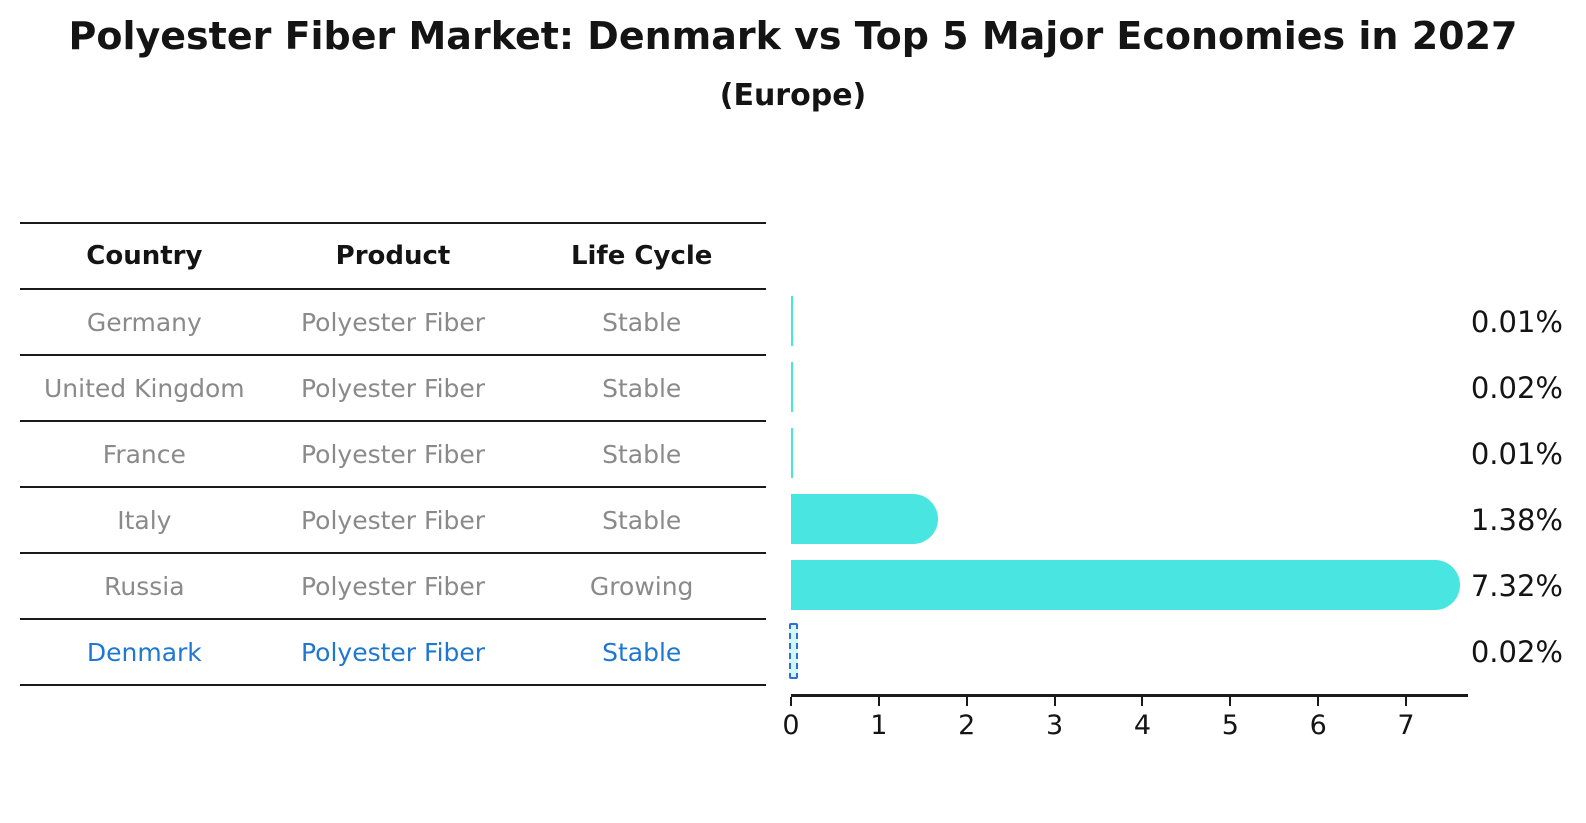 The image size is (1586, 823). I want to click on x-tick-label: 5, so click(1230, 725).